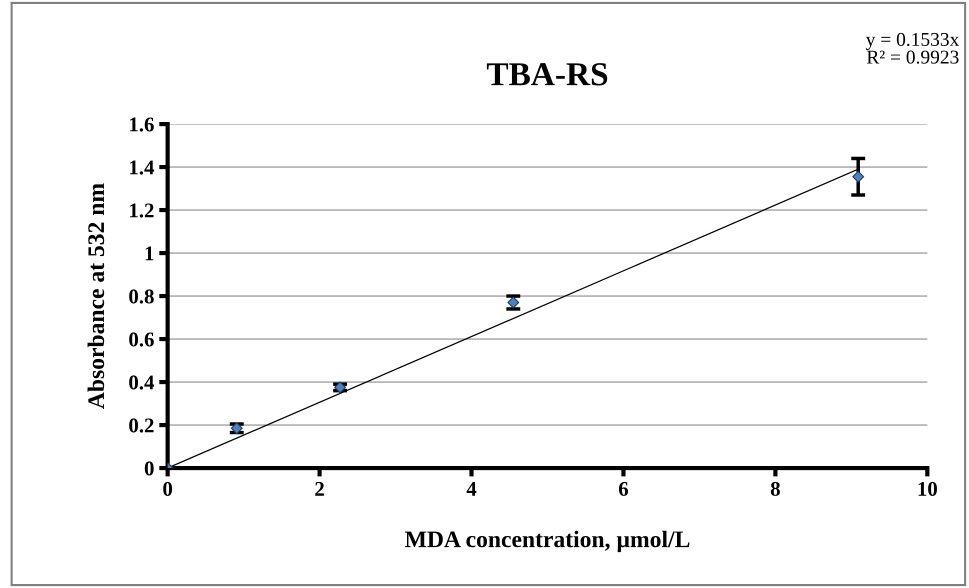  What do you see at coordinates (319, 489) in the screenshot?
I see `x-tick-label: 2` at bounding box center [319, 489].